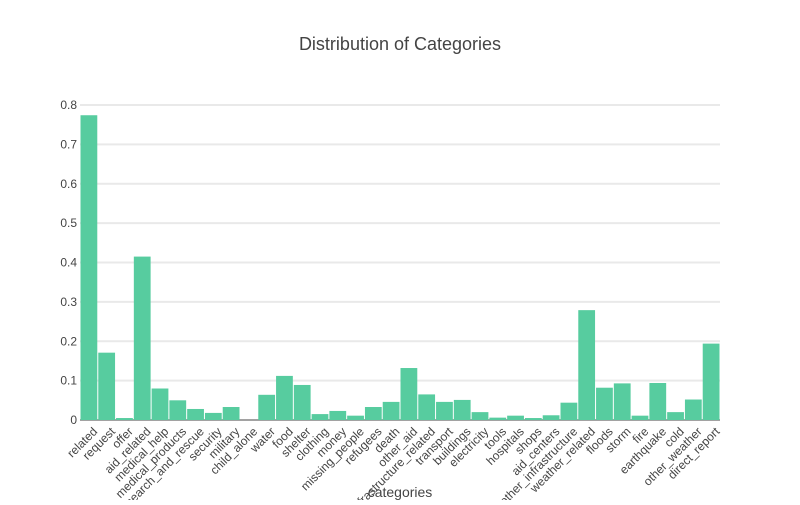 The image size is (800, 505). I want to click on y-tick-label: 0.6, so click(68, 184).